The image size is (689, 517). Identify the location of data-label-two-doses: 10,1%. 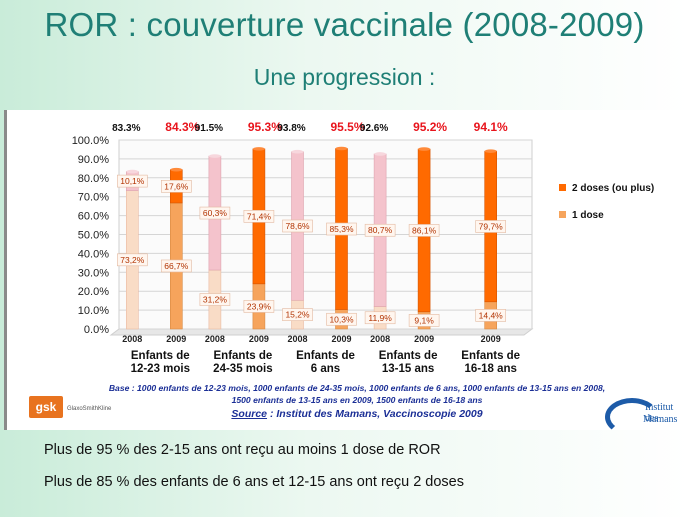
(132, 181).